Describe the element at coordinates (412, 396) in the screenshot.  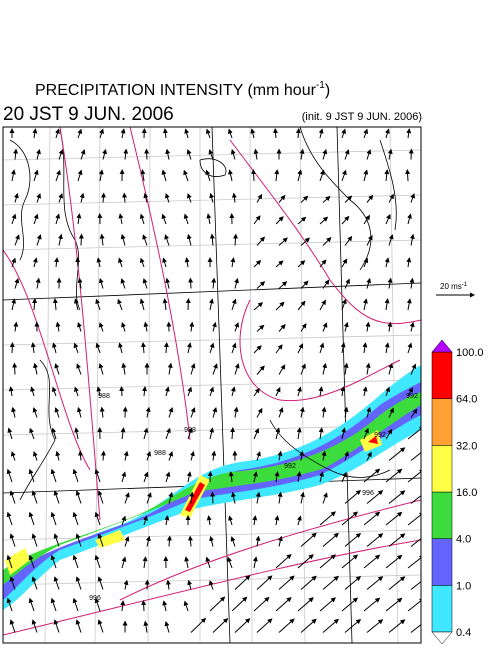
I see `contour-label: 992` at that location.